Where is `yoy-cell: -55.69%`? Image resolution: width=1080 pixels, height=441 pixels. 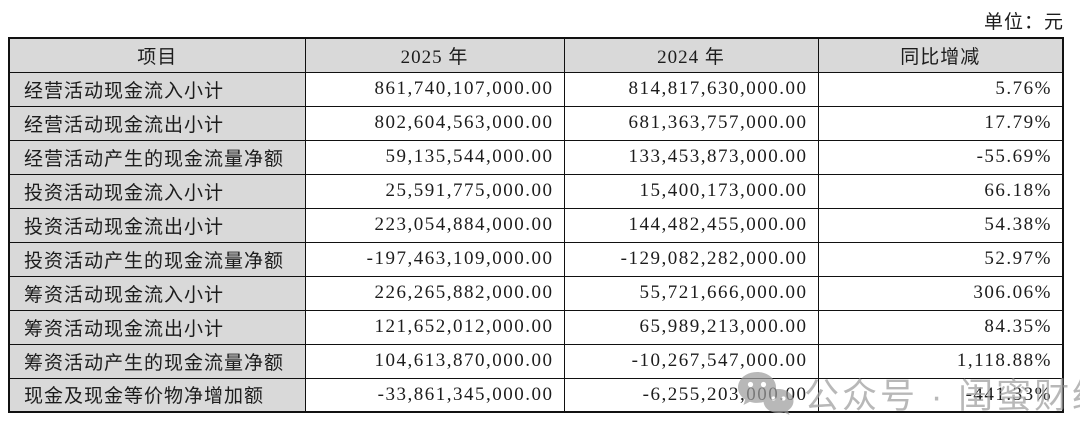
yoy-cell: -55.69% is located at coordinates (940, 157).